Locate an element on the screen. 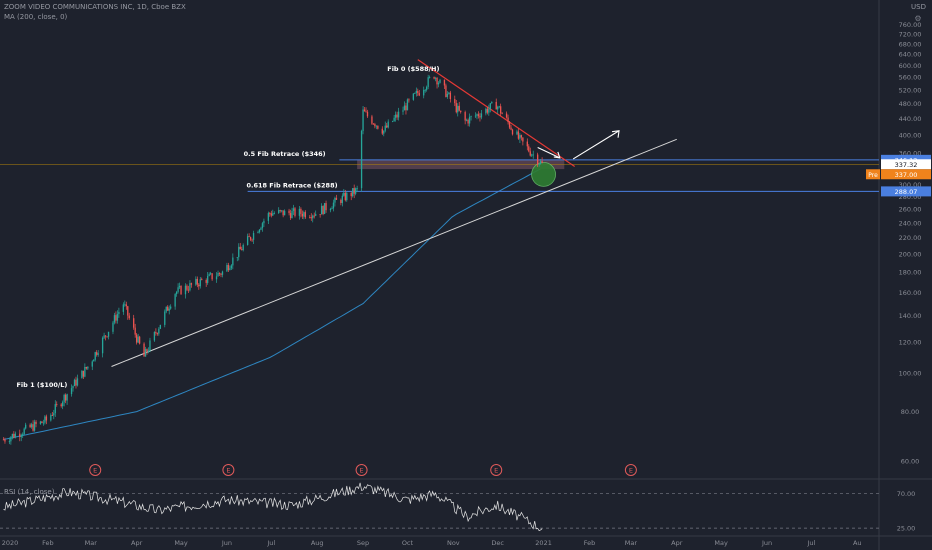 The height and width of the screenshot is (550, 932). price-tick-label: 160.00 is located at coordinates (910, 293).